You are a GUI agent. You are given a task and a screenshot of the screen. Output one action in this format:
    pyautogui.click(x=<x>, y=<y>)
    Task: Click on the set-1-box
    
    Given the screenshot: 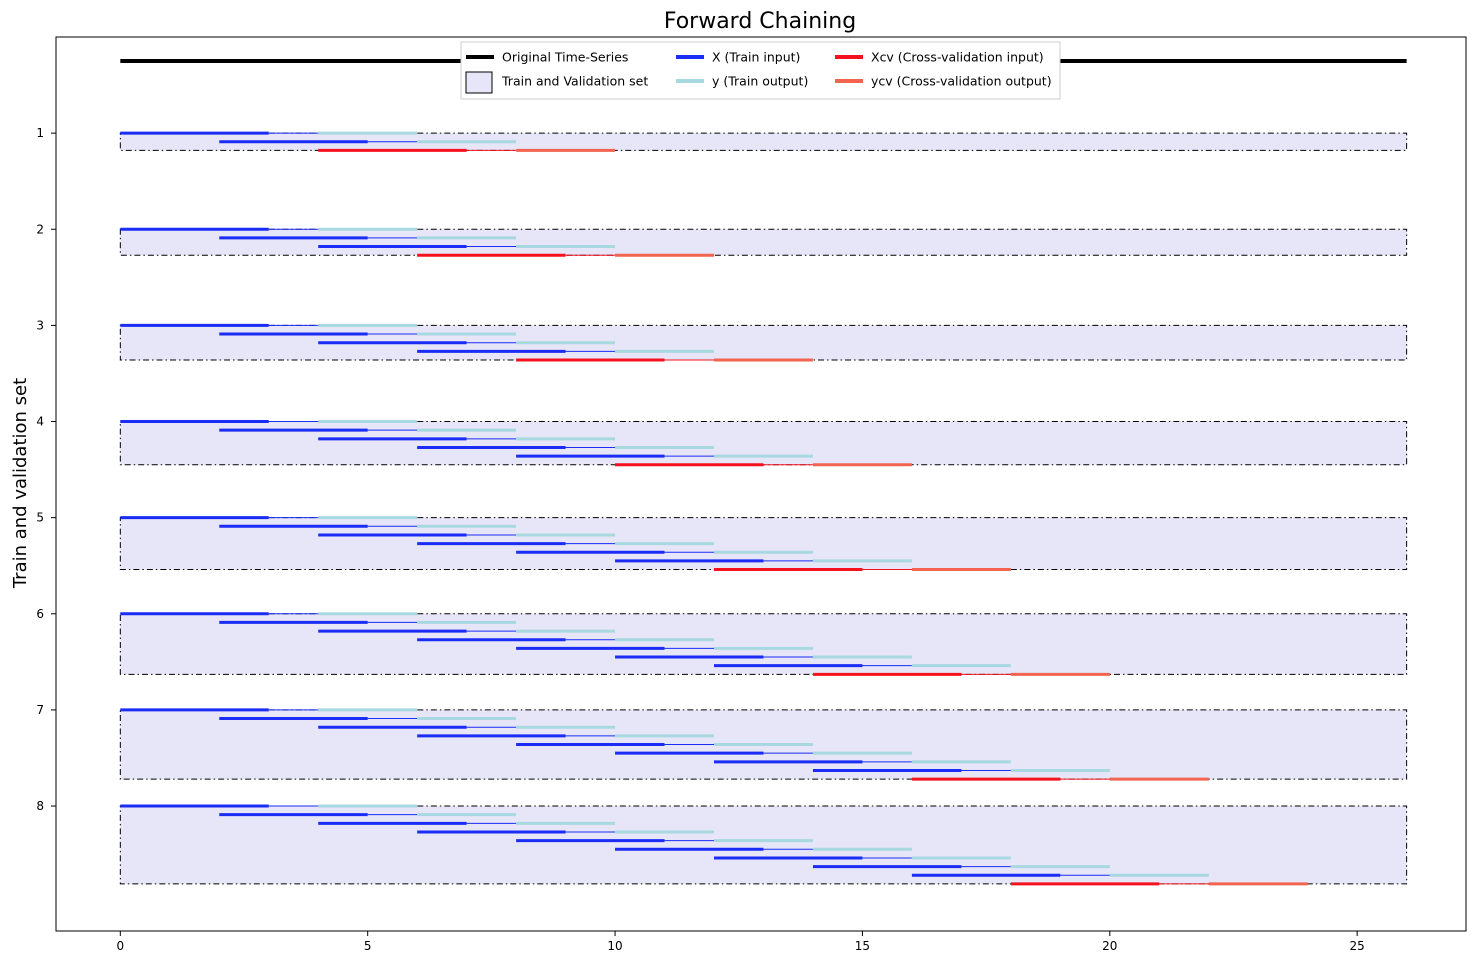 What is the action you would take?
    pyautogui.click(x=763, y=141)
    